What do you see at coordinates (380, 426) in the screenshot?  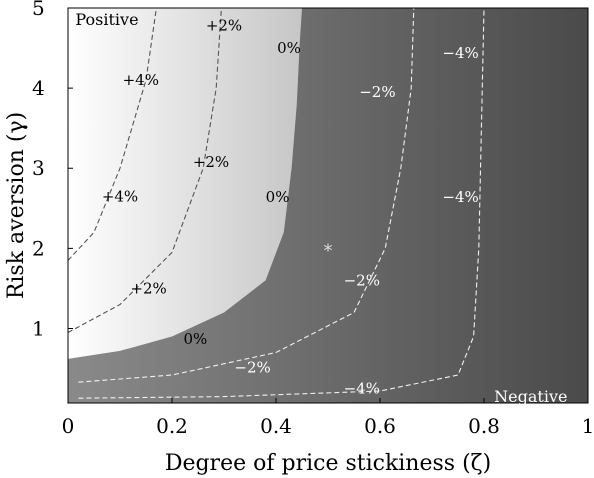 I see `x-tick-label: 0.6` at bounding box center [380, 426].